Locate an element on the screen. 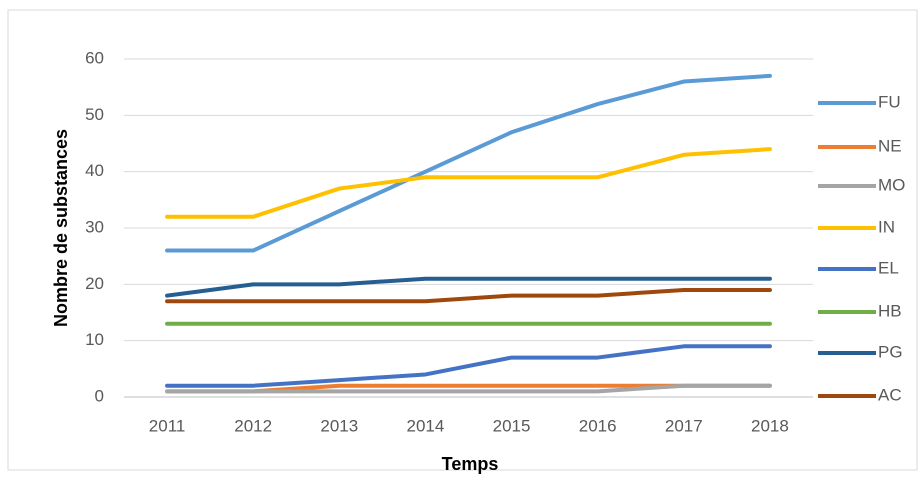 Image resolution: width=924 pixels, height=484 pixels. y-tick-label: 50 is located at coordinates (94, 114).